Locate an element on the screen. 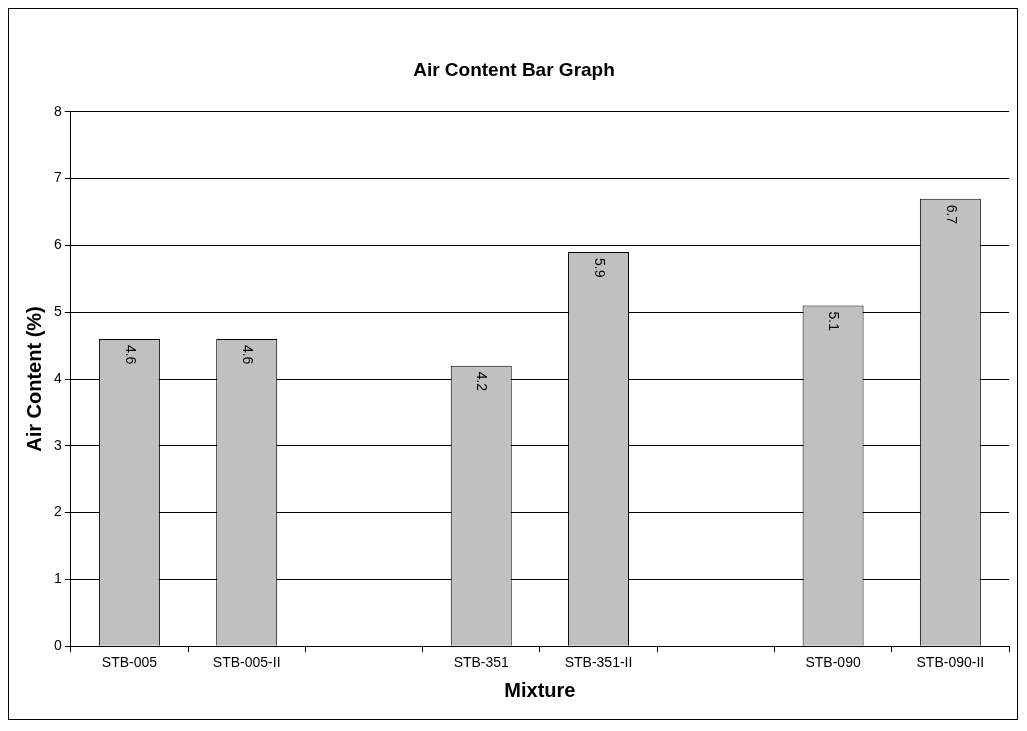  y-tick-label: 2 is located at coordinates (57, 511).